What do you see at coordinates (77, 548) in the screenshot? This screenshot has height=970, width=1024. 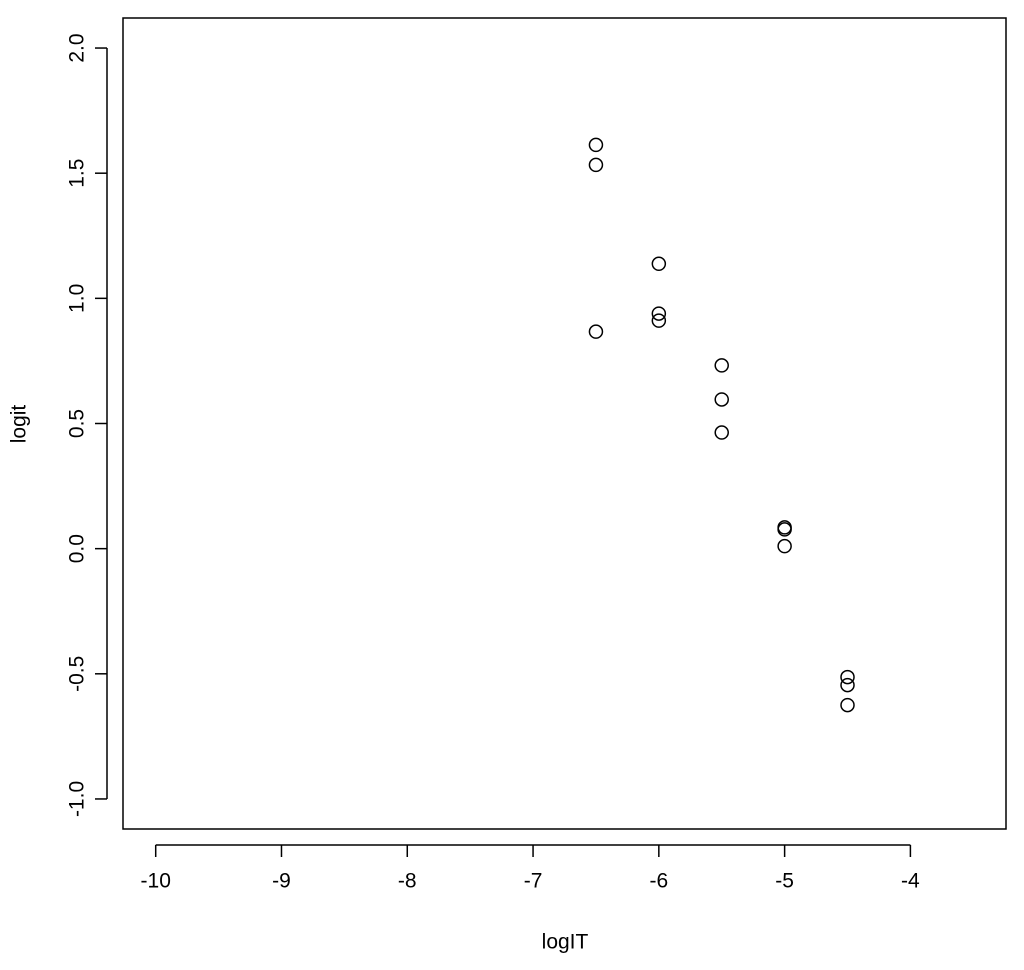 I see `y-tick-label: 0.0` at bounding box center [77, 548].